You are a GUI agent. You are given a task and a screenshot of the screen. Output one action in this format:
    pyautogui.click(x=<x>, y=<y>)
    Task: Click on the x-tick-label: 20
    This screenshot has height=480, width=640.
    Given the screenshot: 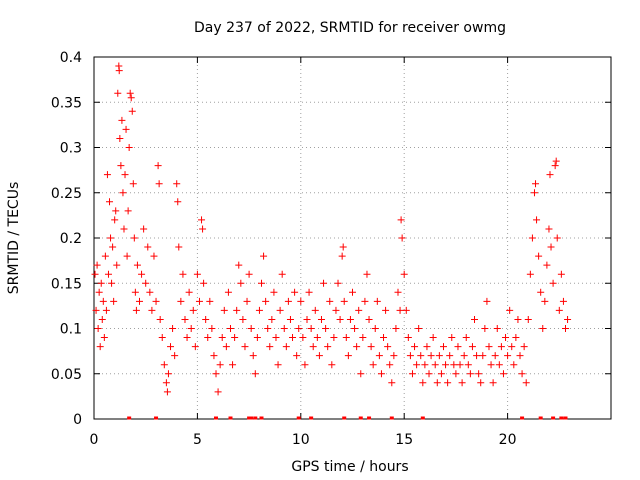 What is the action you would take?
    pyautogui.click(x=508, y=440)
    